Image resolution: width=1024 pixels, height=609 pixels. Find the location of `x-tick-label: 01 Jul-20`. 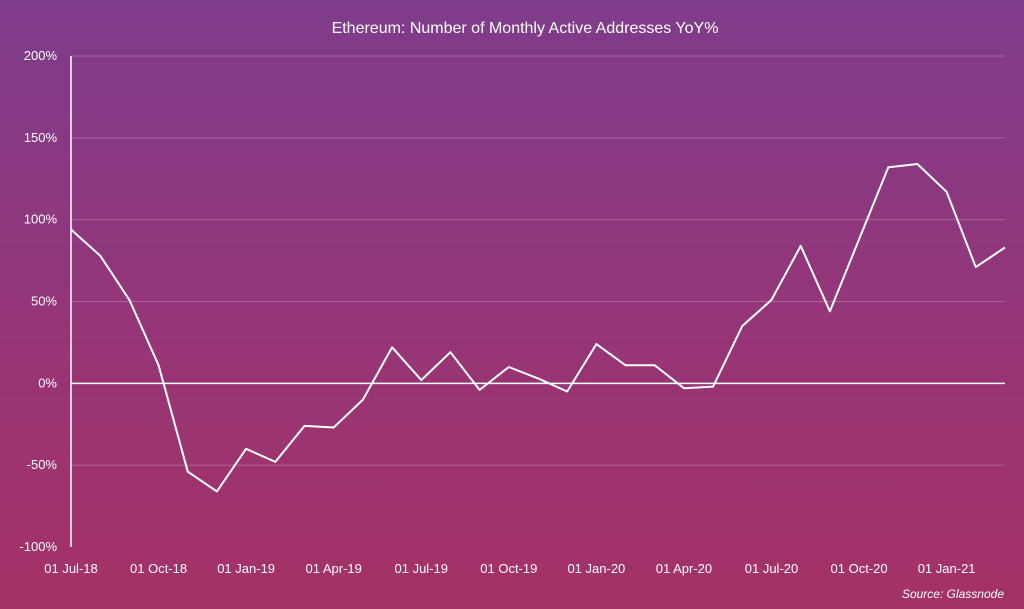

x-tick-label: 01 Jul-20 is located at coordinates (771, 568).